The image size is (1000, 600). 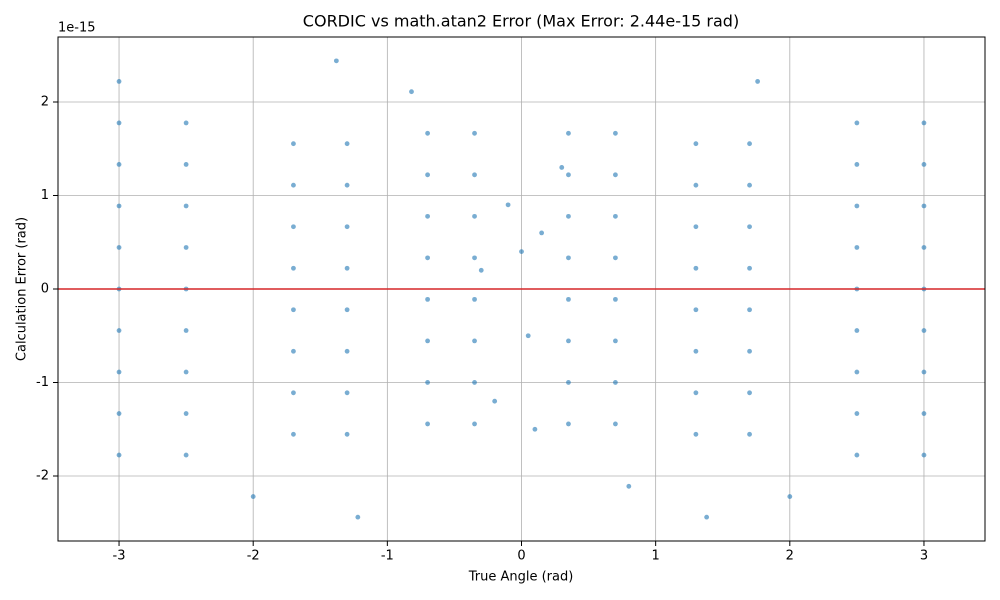 What do you see at coordinates (924, 556) in the screenshot?
I see `x-tick-label: 3` at bounding box center [924, 556].